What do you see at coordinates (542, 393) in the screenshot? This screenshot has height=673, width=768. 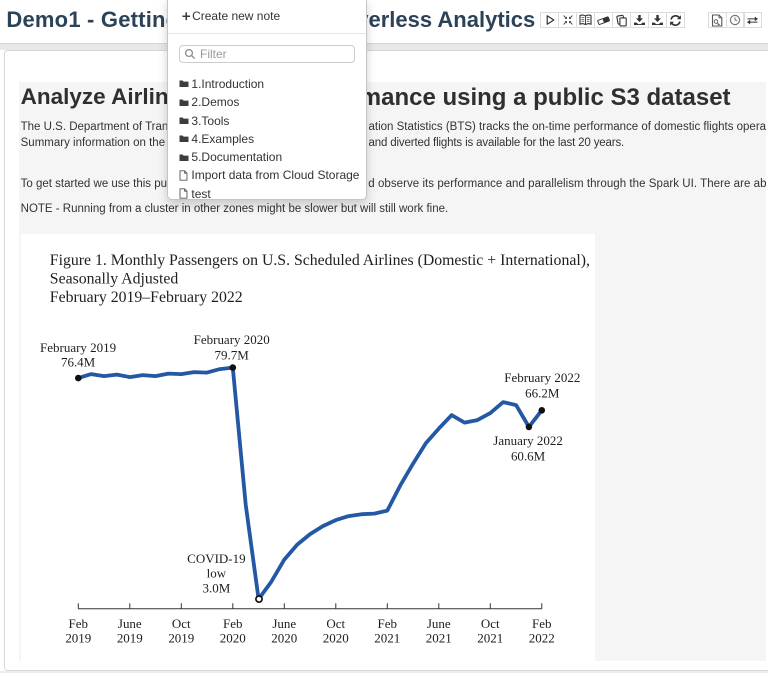 I see `svg-text: 66.2M` at bounding box center [542, 393].